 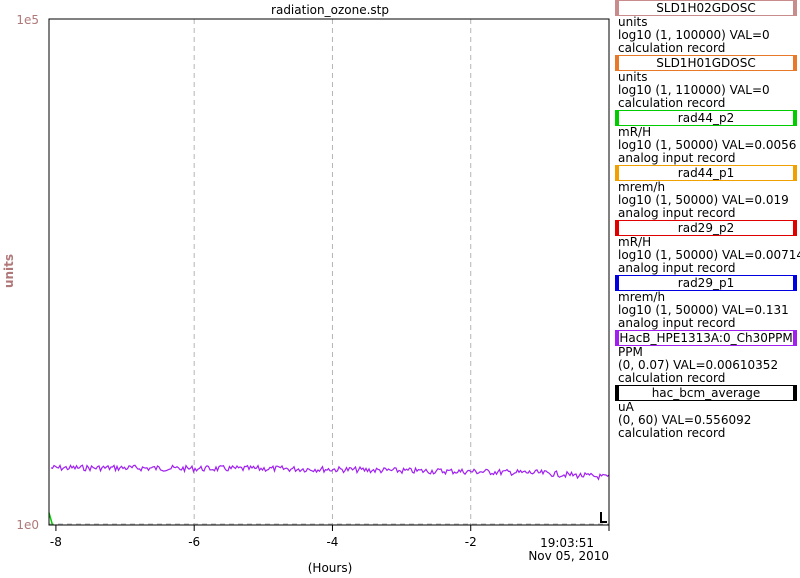 I want to click on series-line-hacb-ppm, so click(x=330, y=472).